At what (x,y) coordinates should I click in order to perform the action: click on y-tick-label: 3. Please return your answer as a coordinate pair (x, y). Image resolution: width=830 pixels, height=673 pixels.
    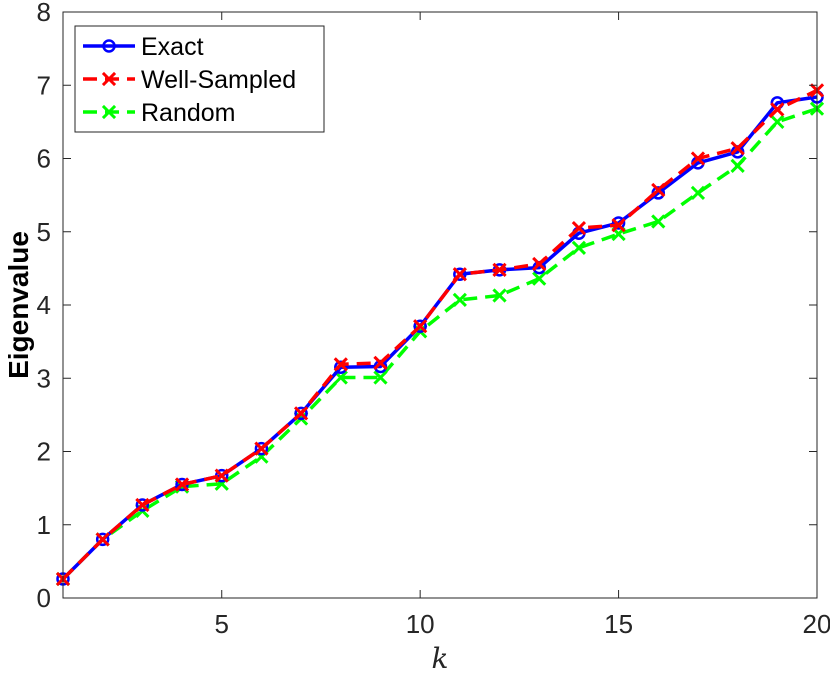
    Looking at the image, I should click on (44, 378).